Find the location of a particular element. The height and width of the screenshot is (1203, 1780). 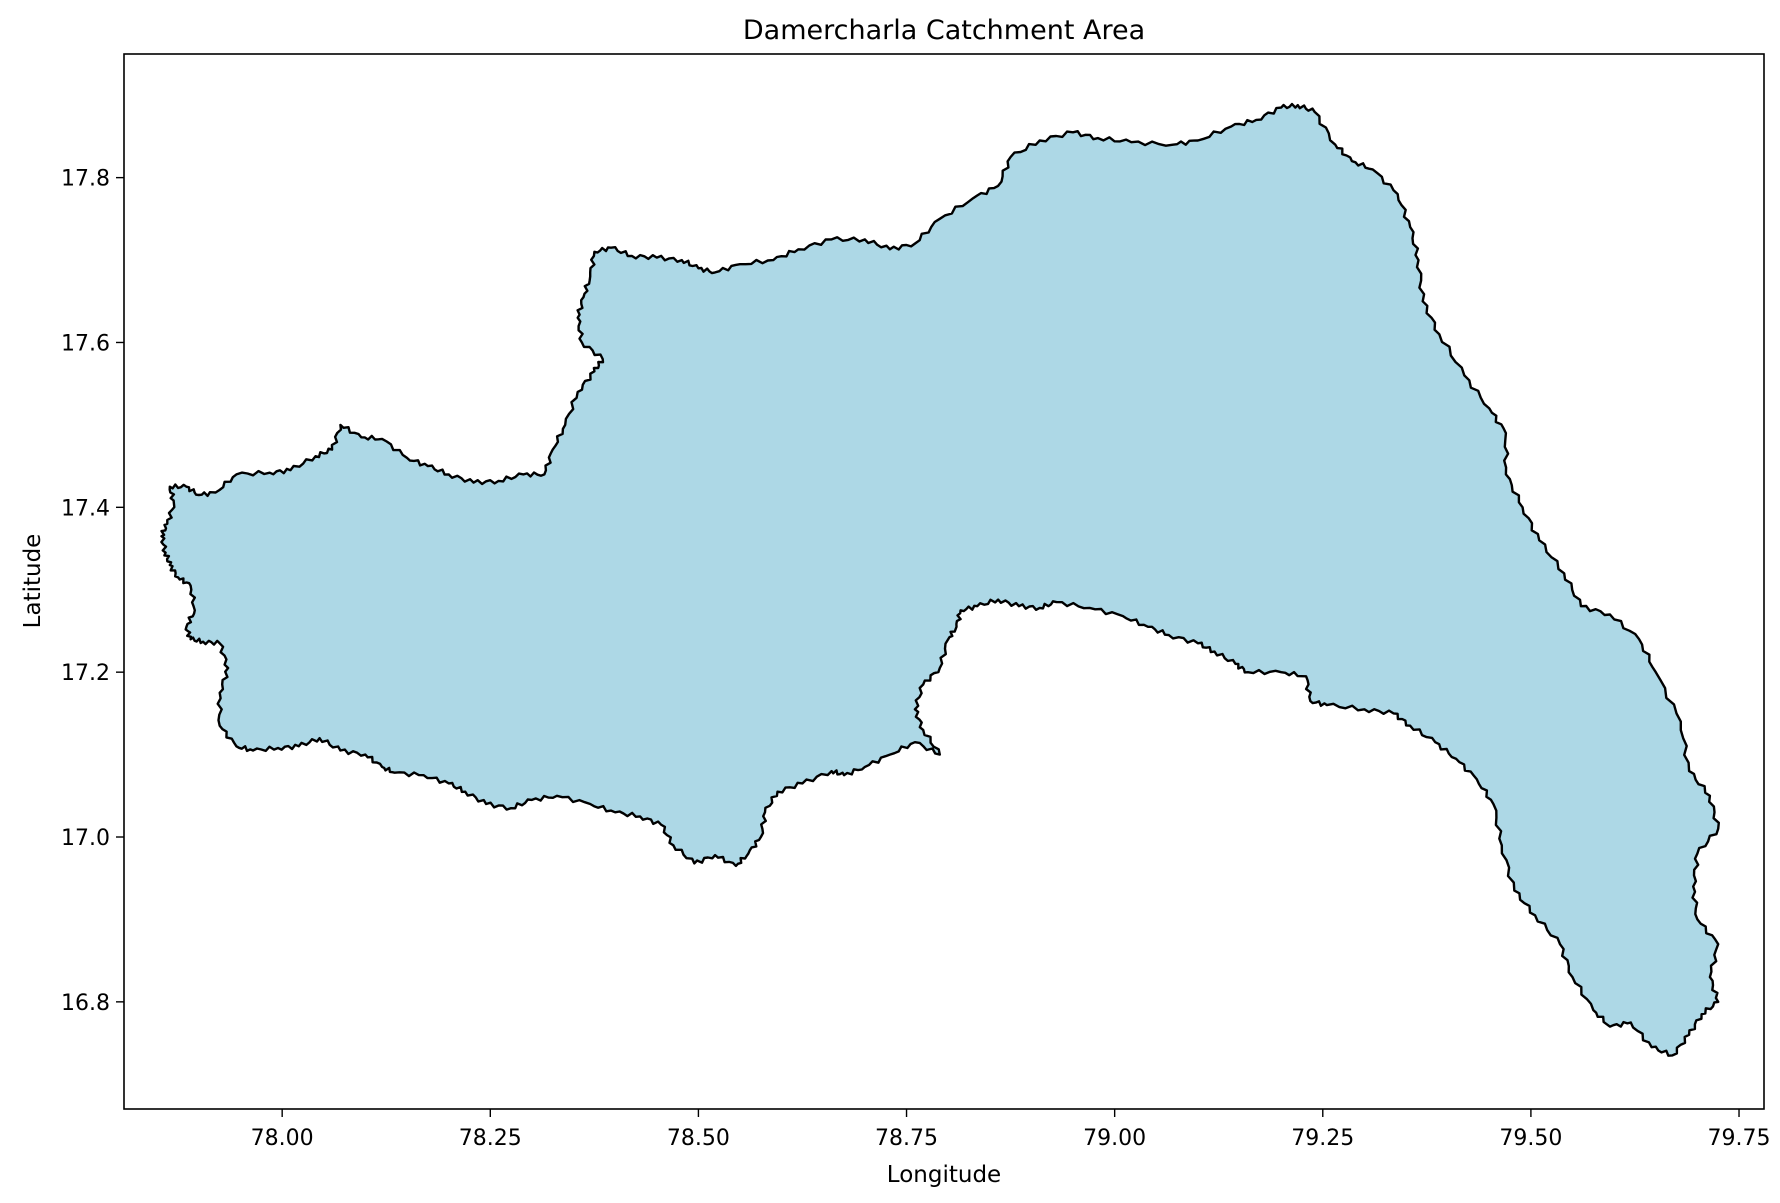

x-tick-label: 79.50 is located at coordinates (1530, 1138).